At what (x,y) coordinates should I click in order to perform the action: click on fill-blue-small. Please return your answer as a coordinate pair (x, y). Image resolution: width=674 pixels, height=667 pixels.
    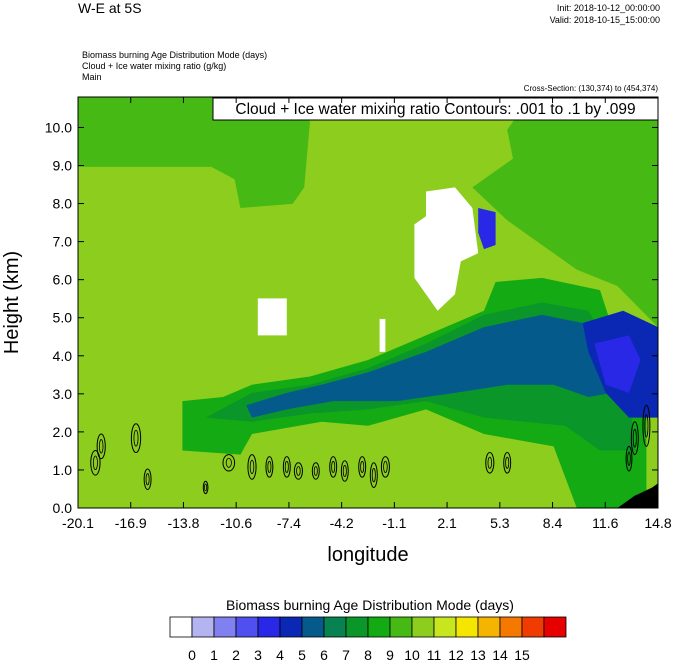
    Looking at the image, I should click on (487, 228).